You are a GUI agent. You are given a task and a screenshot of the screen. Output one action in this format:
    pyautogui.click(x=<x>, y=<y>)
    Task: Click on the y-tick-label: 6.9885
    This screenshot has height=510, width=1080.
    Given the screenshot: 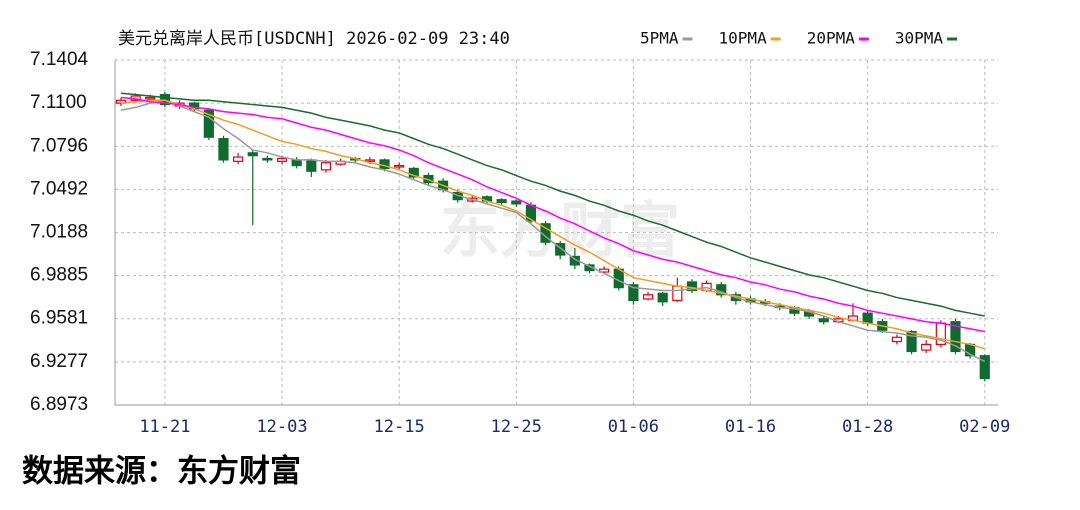 What is the action you would take?
    pyautogui.click(x=59, y=275)
    